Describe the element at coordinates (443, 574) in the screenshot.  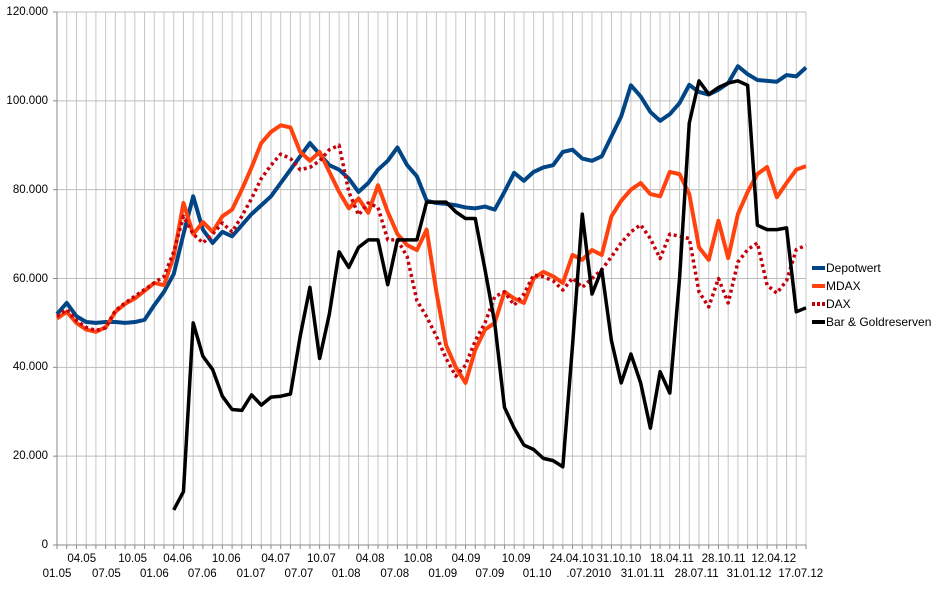
I see `x-axis-tick-label: 01.09` at that location.